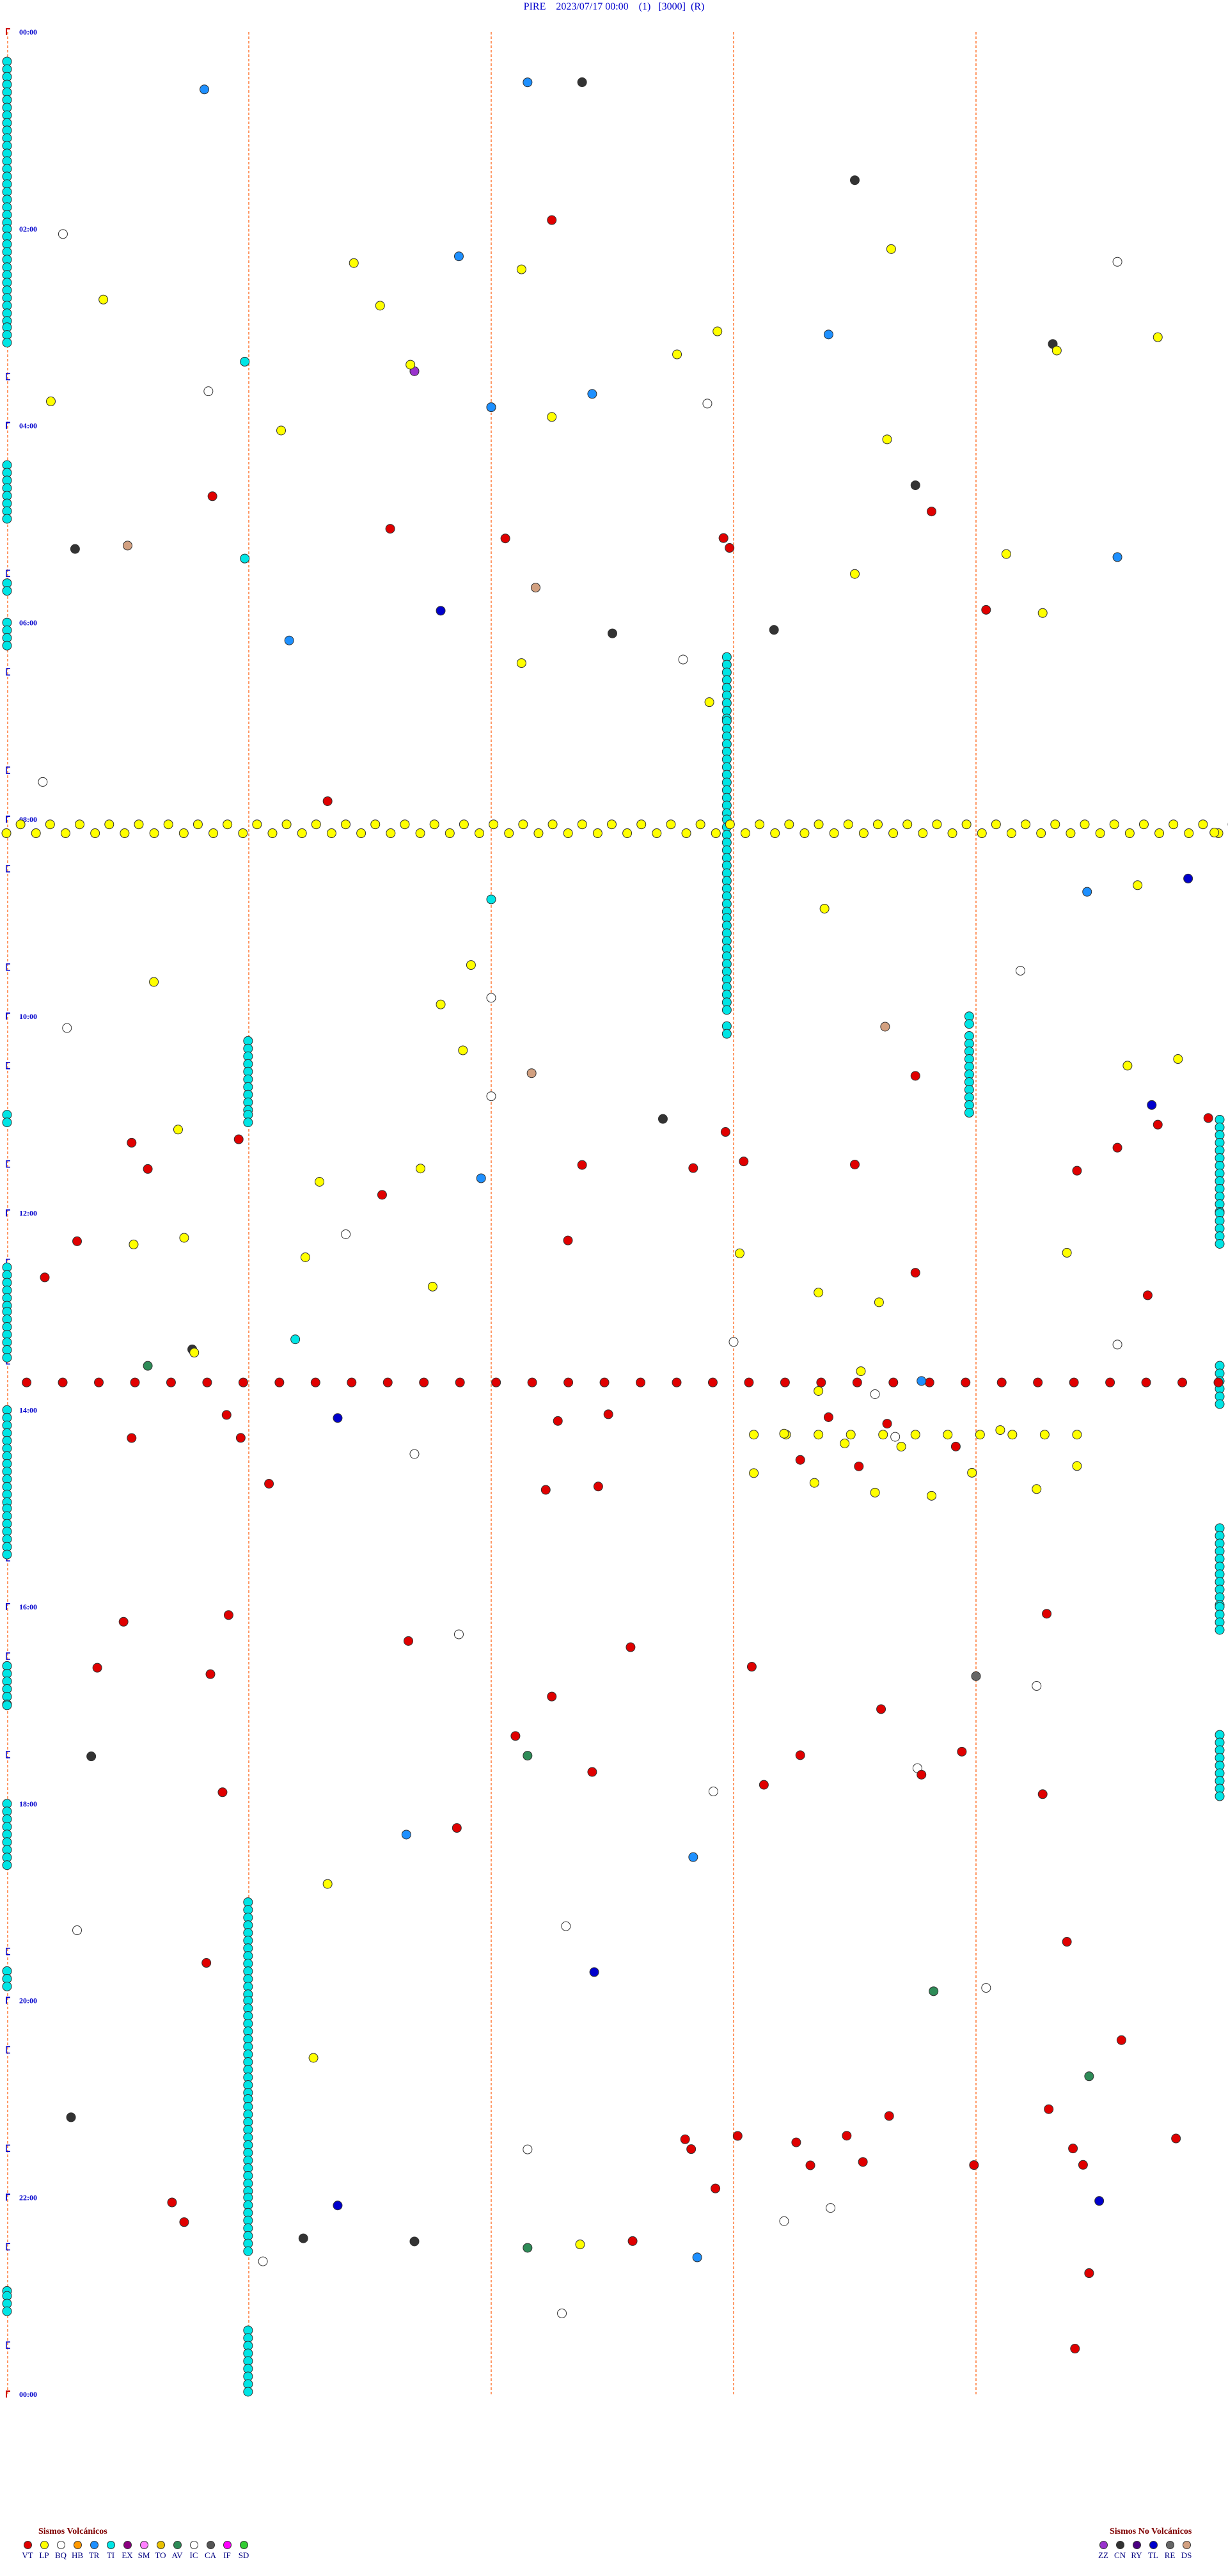 This screenshot has height=2576, width=1228. Describe the element at coordinates (160, 2555) in the screenshot. I see `legend-label: TO` at that location.